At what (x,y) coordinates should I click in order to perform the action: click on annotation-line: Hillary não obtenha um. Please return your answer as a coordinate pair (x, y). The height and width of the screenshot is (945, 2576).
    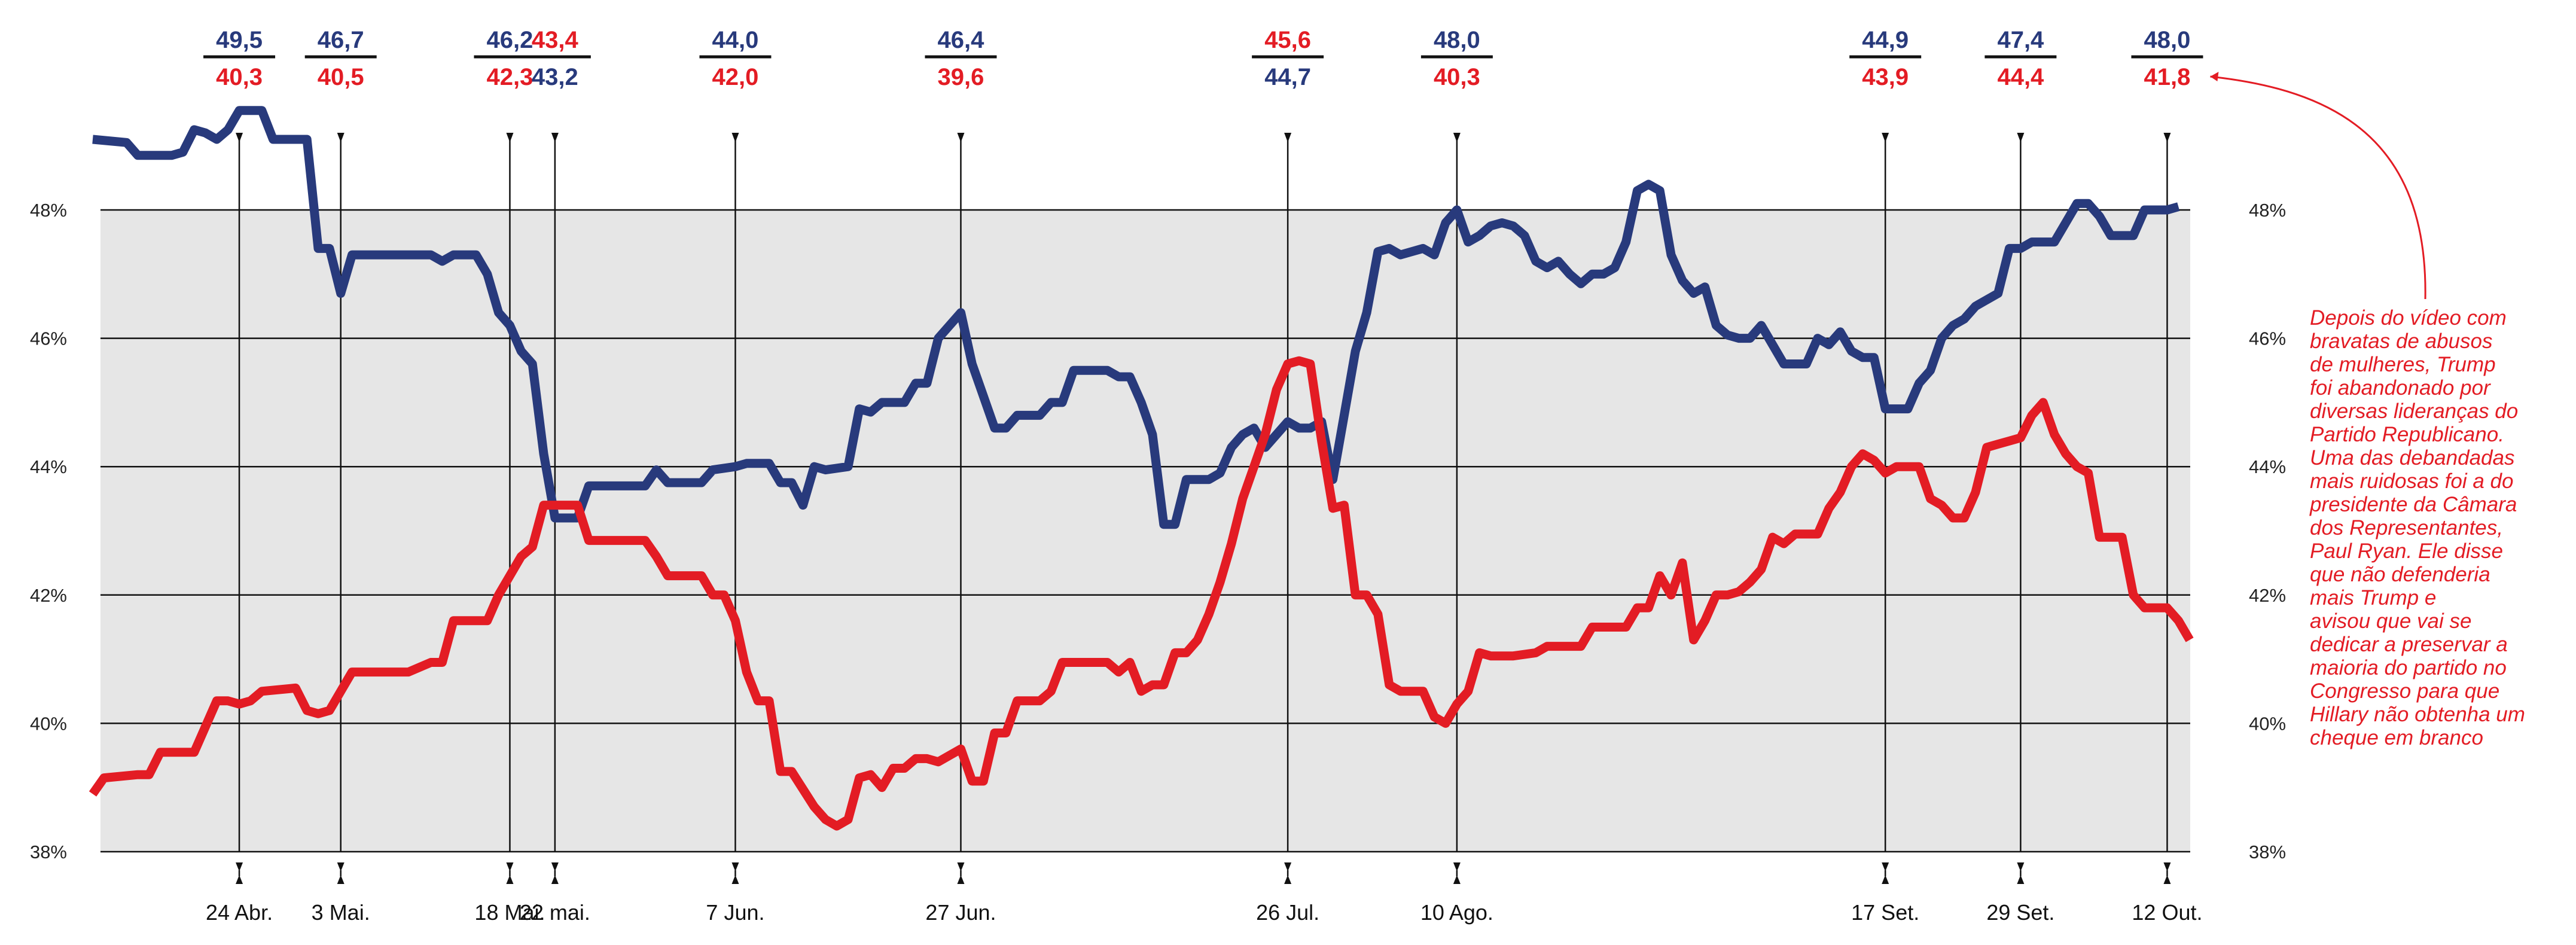
    Looking at the image, I should click on (2417, 714).